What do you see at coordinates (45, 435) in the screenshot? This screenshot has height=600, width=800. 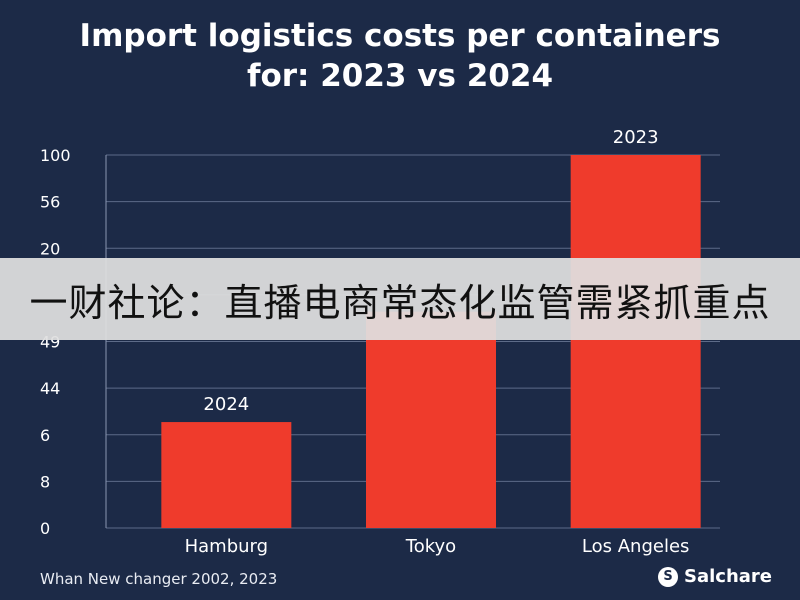 I see `y-tick-label: 6` at bounding box center [45, 435].